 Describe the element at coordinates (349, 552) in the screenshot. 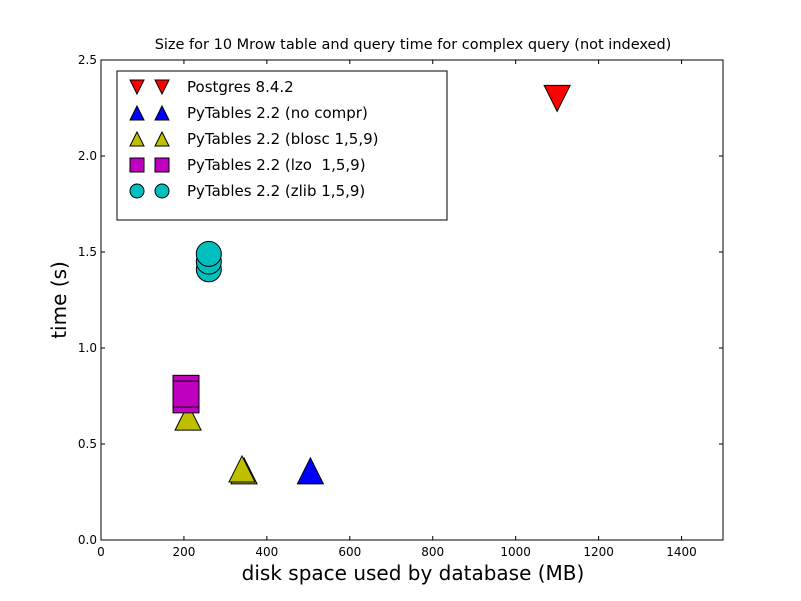

I see `x-tick-label: 600` at that location.